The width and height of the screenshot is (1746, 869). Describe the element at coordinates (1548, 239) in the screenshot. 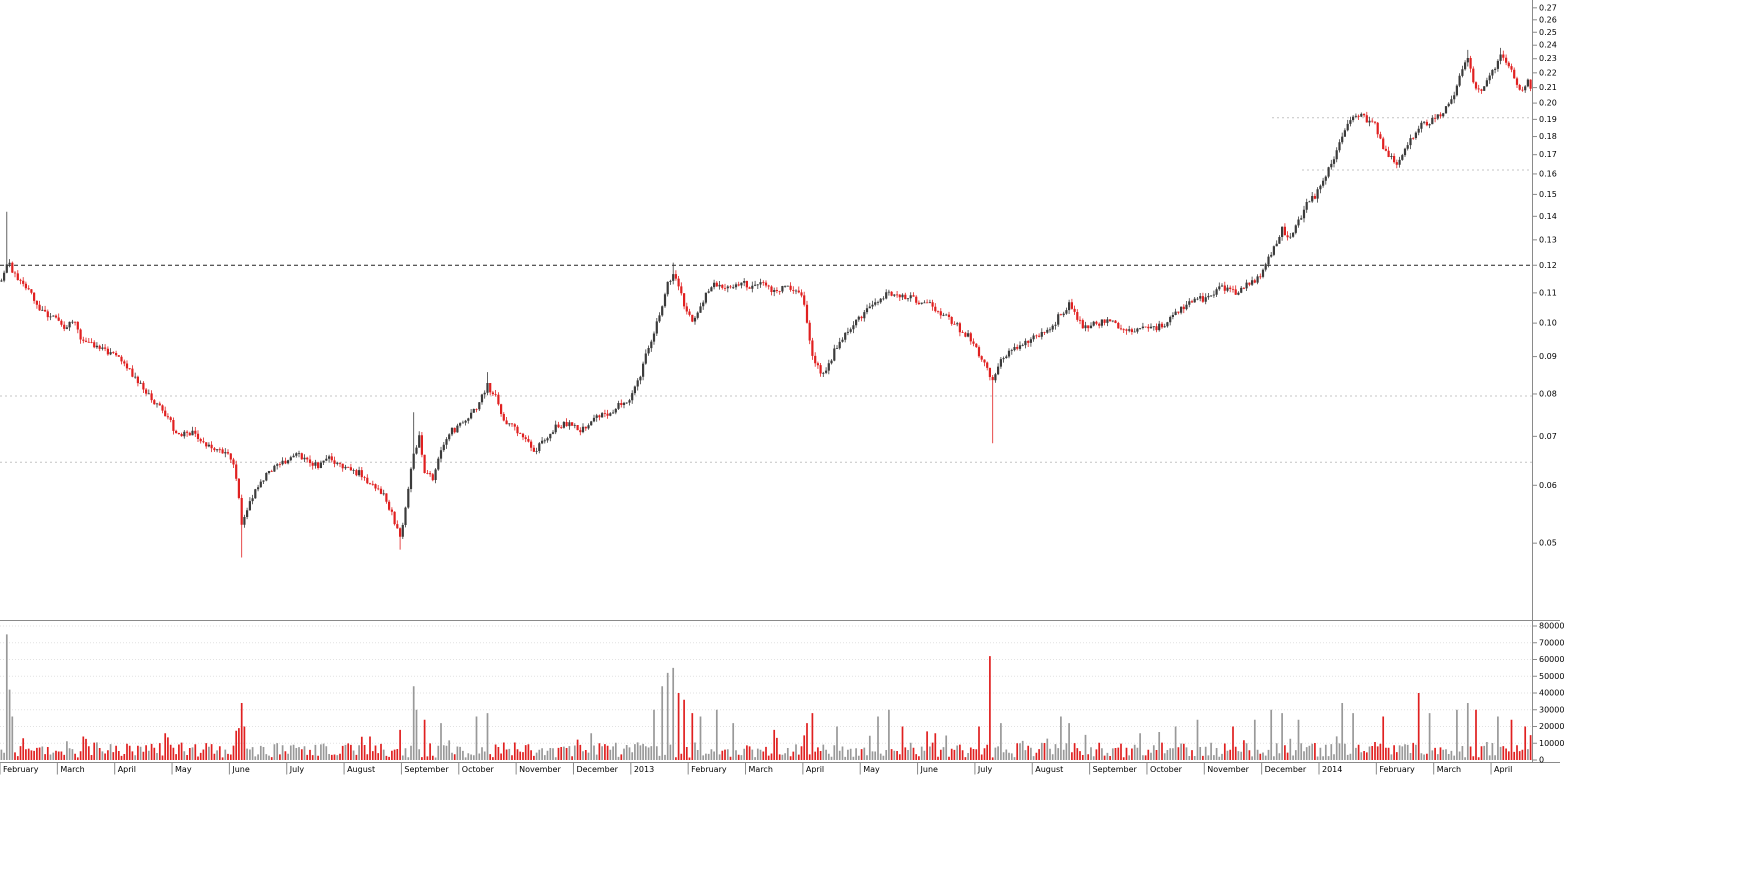

I see `price-tick-label: 0.13` at that location.